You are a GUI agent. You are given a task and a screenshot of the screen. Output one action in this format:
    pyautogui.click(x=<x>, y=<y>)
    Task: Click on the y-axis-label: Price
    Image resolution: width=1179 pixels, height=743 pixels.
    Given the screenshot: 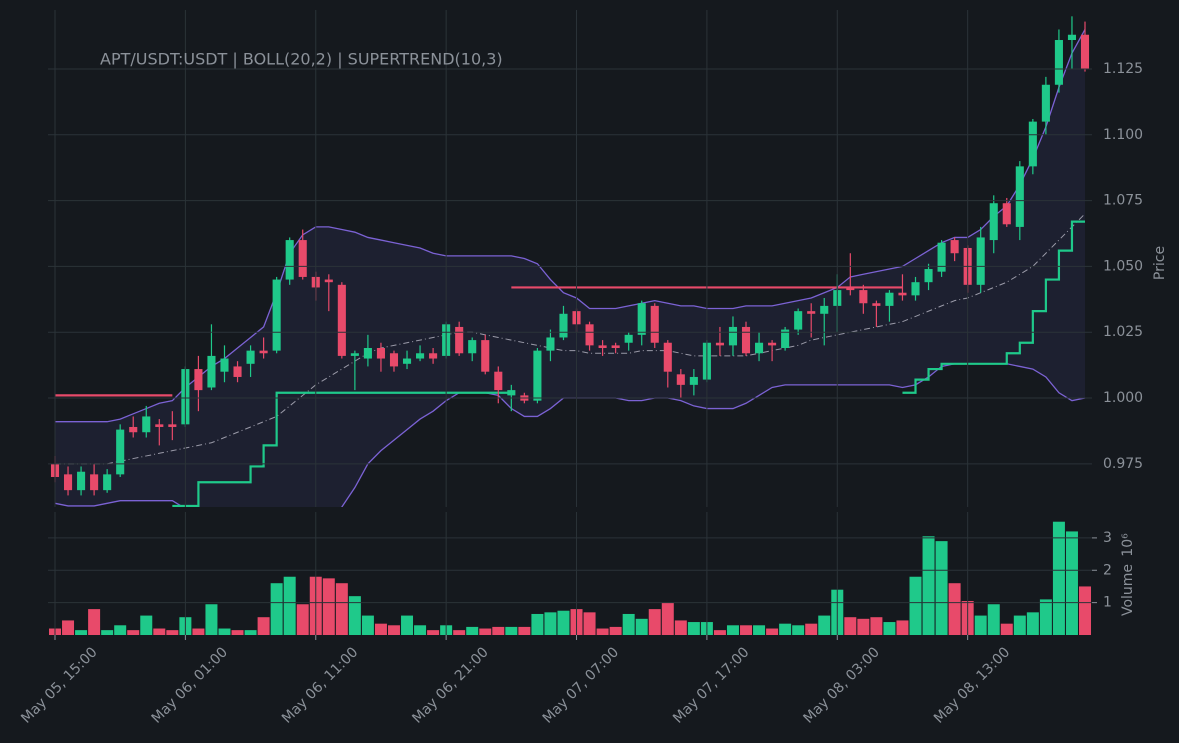 What is the action you would take?
    pyautogui.click(x=1160, y=263)
    